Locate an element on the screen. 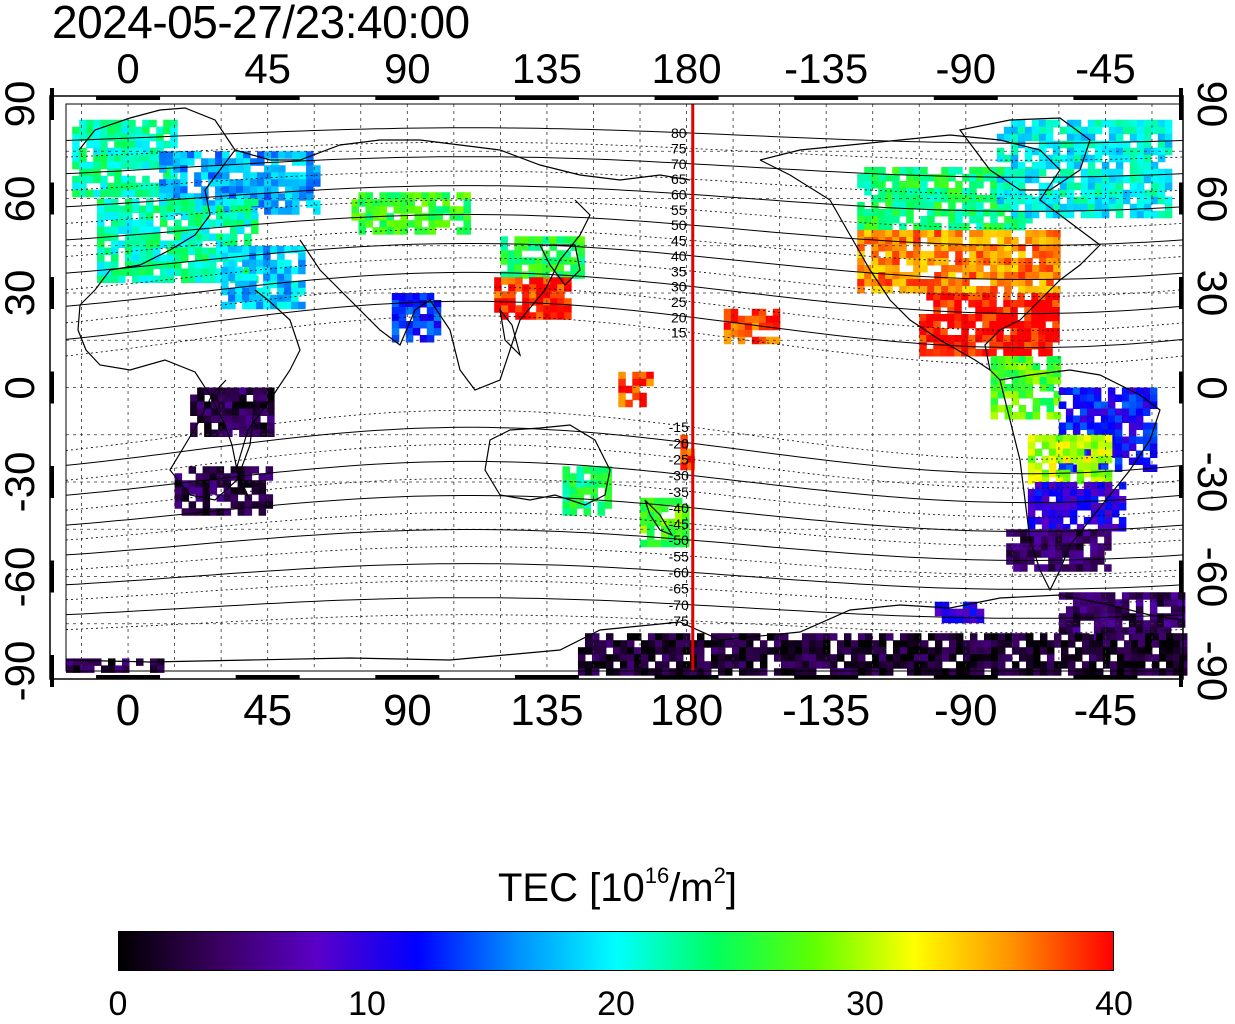 The height and width of the screenshot is (1024, 1235). bottom-axis-tick is located at coordinates (267, 677).